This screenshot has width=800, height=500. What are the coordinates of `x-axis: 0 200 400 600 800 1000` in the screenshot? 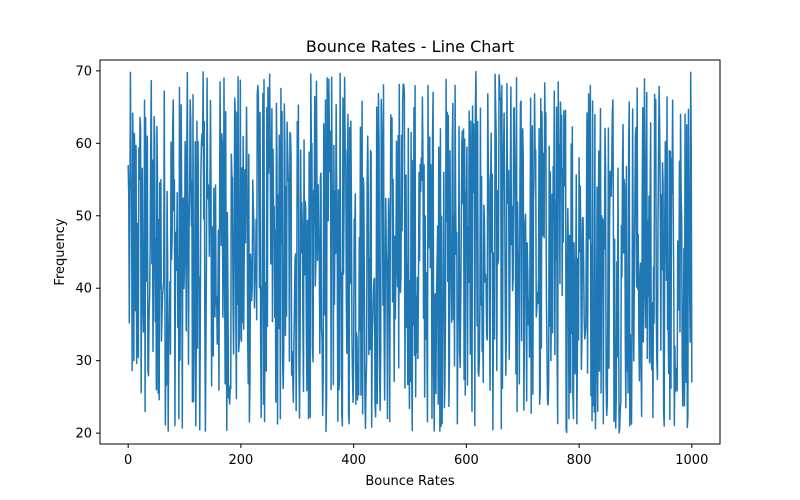 It's located at (416, 456).